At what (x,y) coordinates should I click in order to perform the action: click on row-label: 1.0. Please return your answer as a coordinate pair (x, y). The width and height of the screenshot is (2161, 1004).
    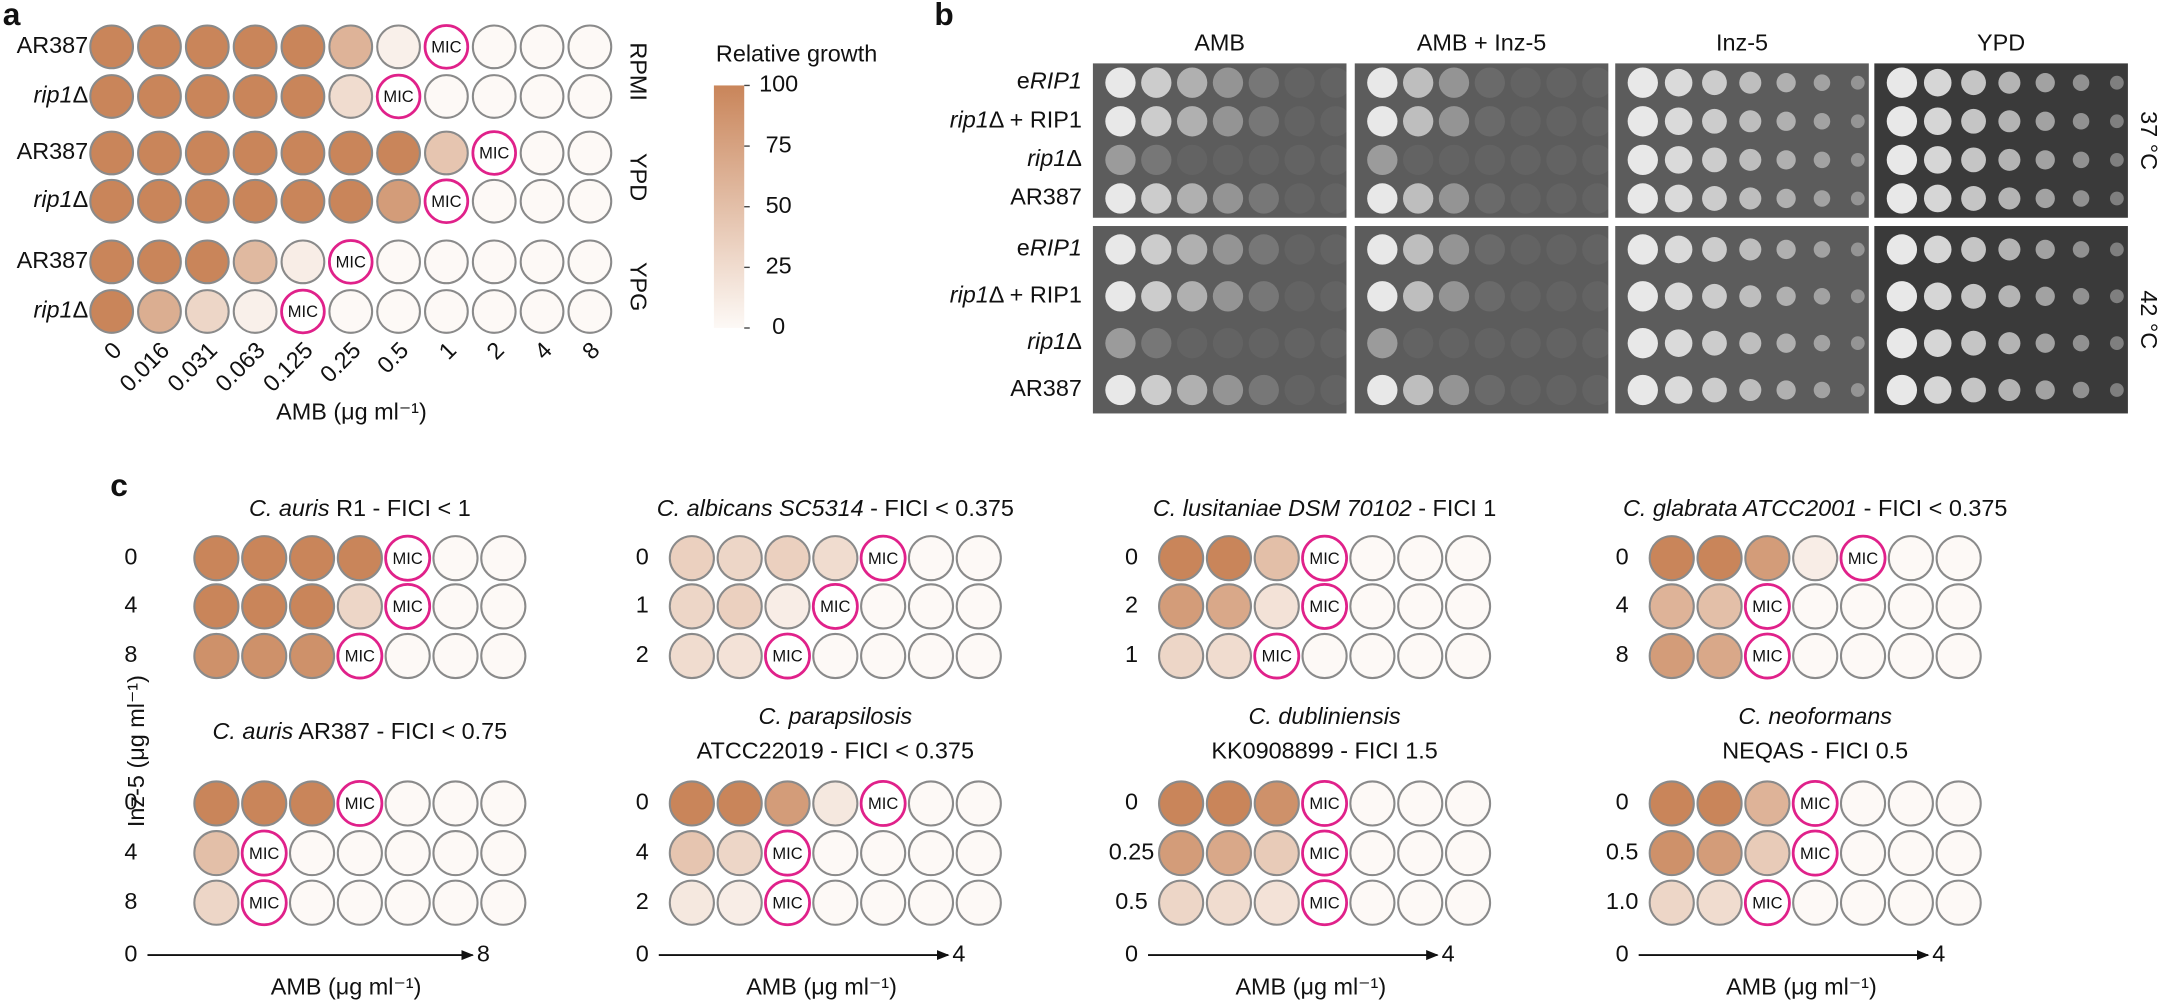
    Looking at the image, I should click on (1622, 901).